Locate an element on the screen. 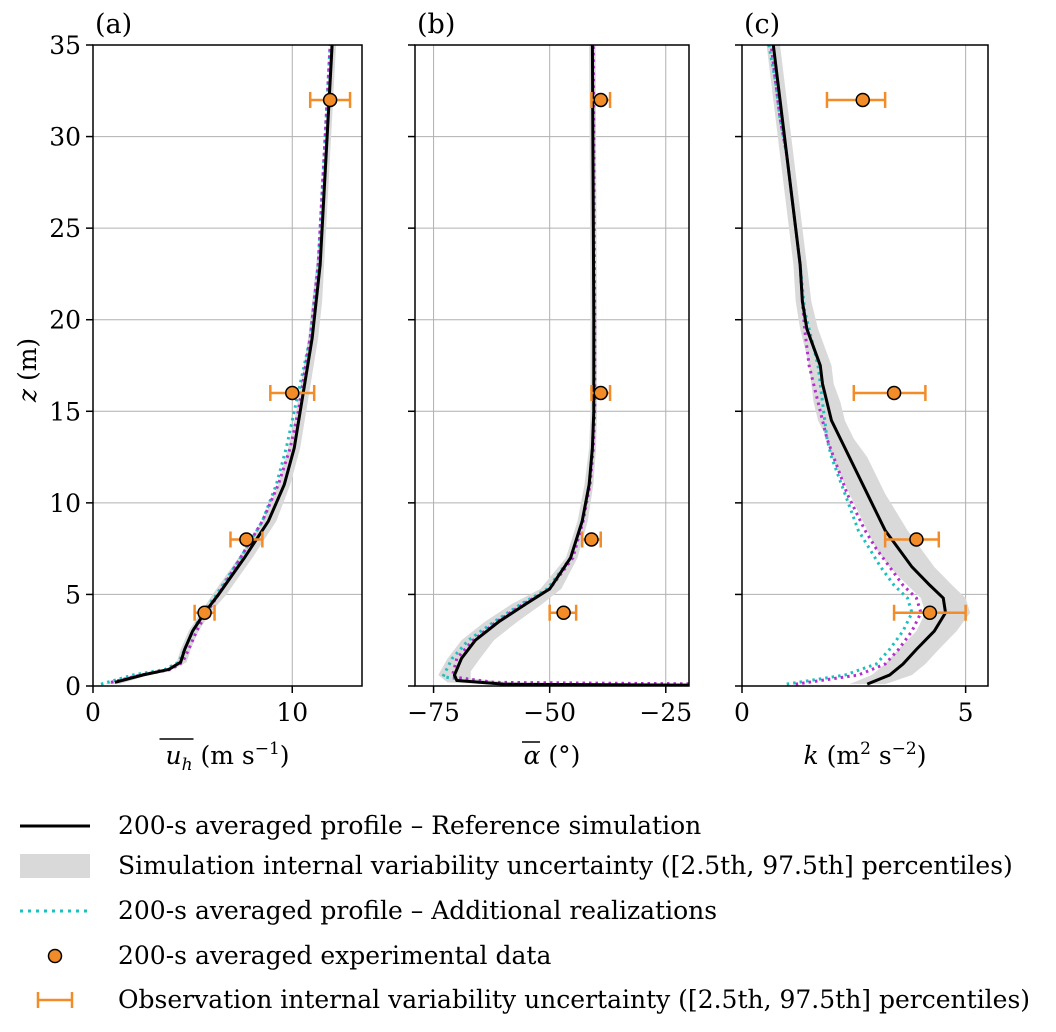  x-axis-label-c: k (m2 s−2) is located at coordinates (865, 754).